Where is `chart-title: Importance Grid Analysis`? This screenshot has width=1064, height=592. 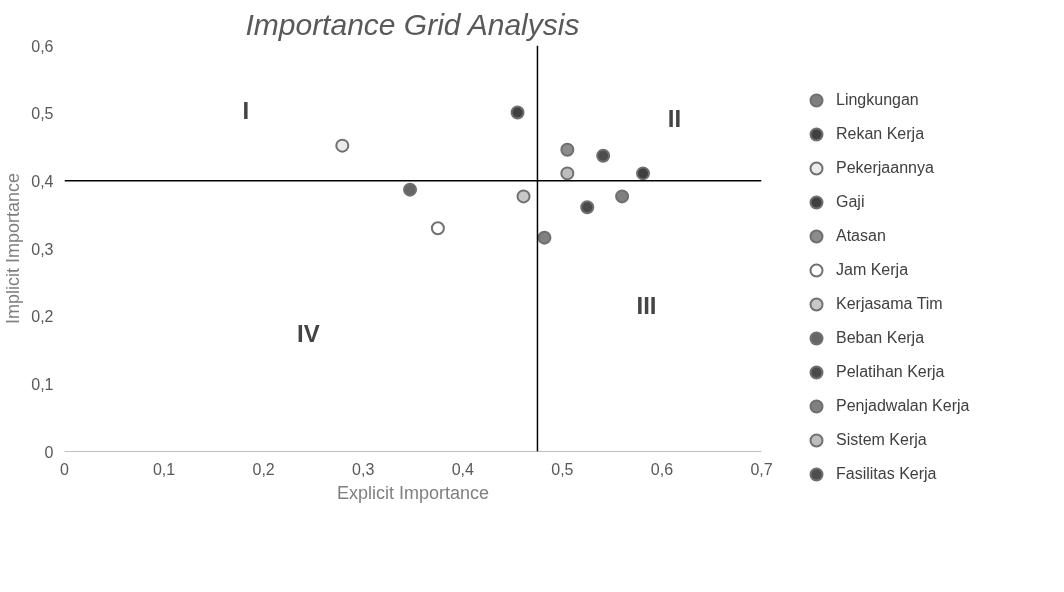 chart-title: Importance Grid Analysis is located at coordinates (412, 24).